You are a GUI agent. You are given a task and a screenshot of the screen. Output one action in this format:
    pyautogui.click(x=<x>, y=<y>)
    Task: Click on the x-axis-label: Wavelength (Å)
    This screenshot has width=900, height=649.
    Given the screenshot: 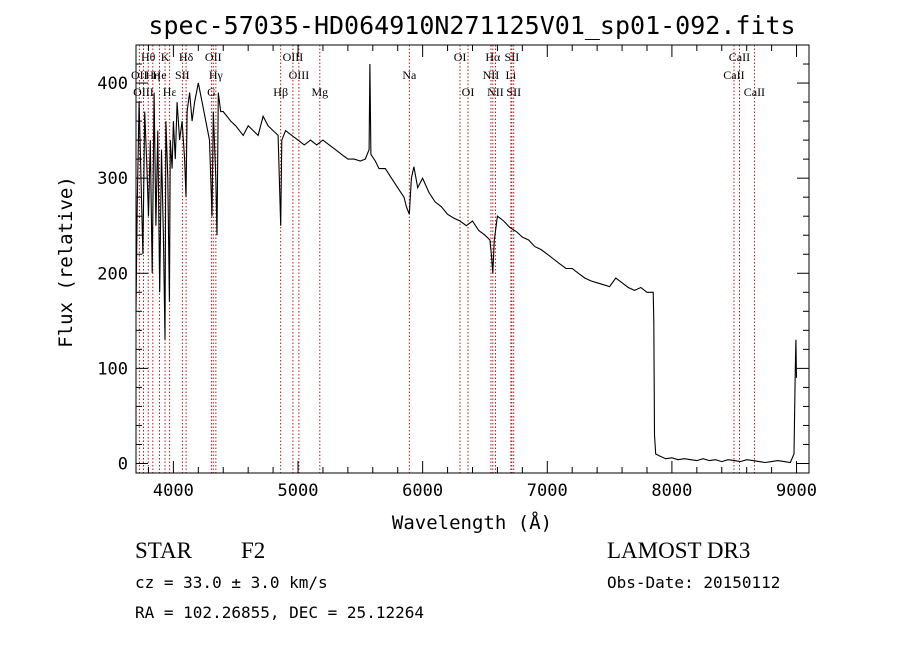 What is the action you would take?
    pyautogui.click(x=472, y=522)
    